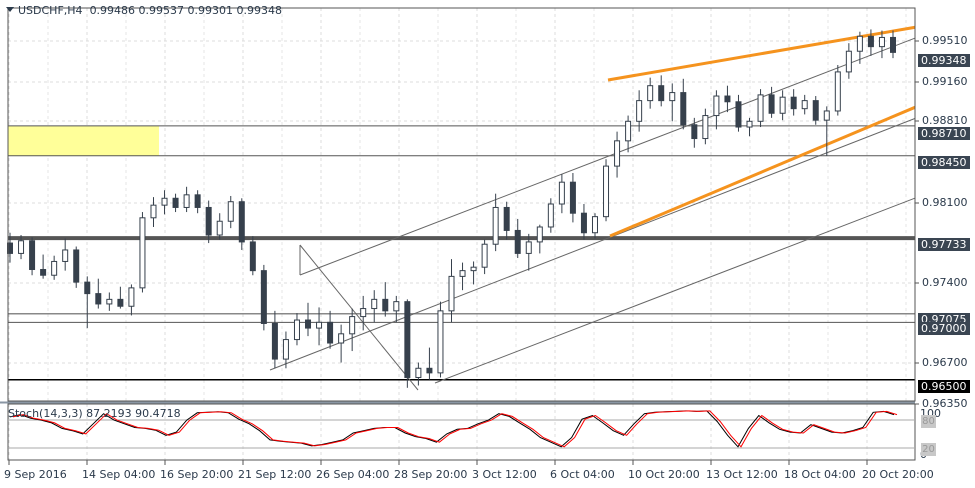  What do you see at coordinates (742, 474) in the screenshot?
I see `time-label: 13 Oct 12:00` at bounding box center [742, 474].